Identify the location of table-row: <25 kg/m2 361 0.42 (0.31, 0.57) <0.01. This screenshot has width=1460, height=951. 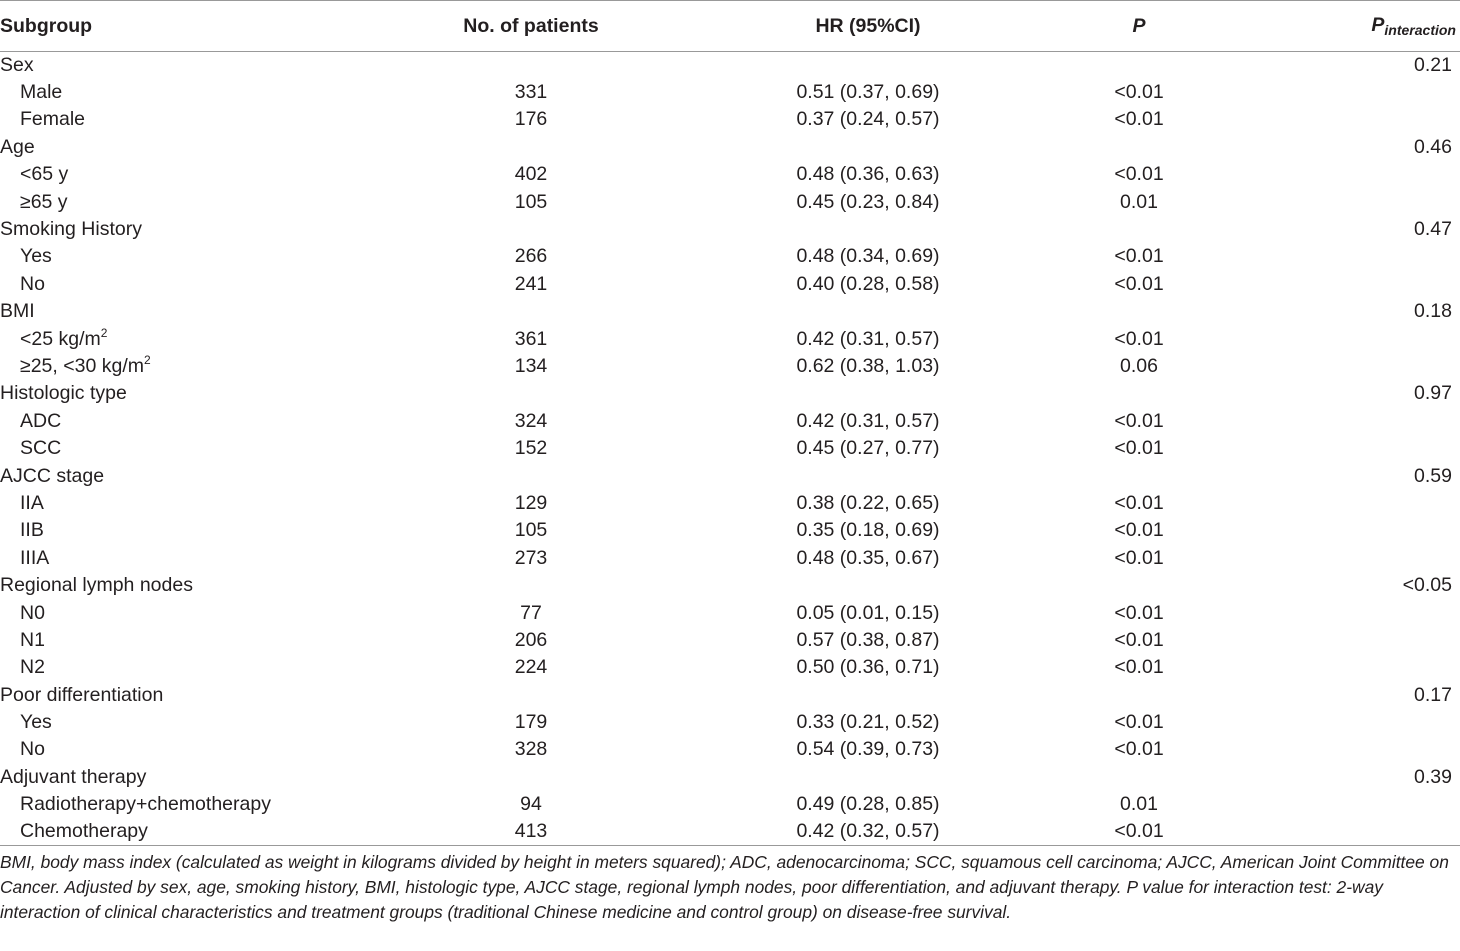
(730, 338).